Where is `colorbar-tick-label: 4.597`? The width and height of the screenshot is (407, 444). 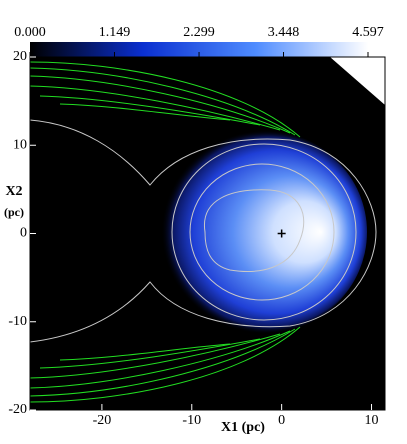
colorbar-tick-label: 4.597 is located at coordinates (368, 32).